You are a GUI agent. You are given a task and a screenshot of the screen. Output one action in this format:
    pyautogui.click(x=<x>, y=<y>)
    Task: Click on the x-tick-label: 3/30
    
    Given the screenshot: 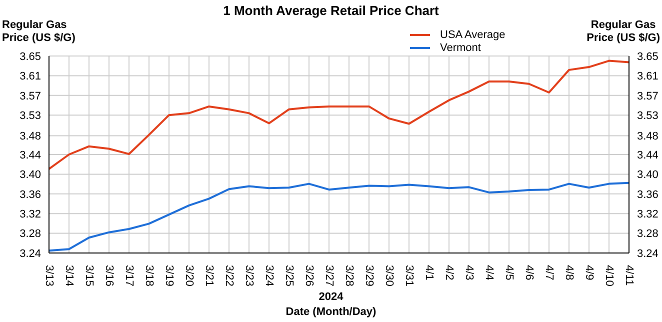 What is the action you would take?
    pyautogui.click(x=389, y=275)
    